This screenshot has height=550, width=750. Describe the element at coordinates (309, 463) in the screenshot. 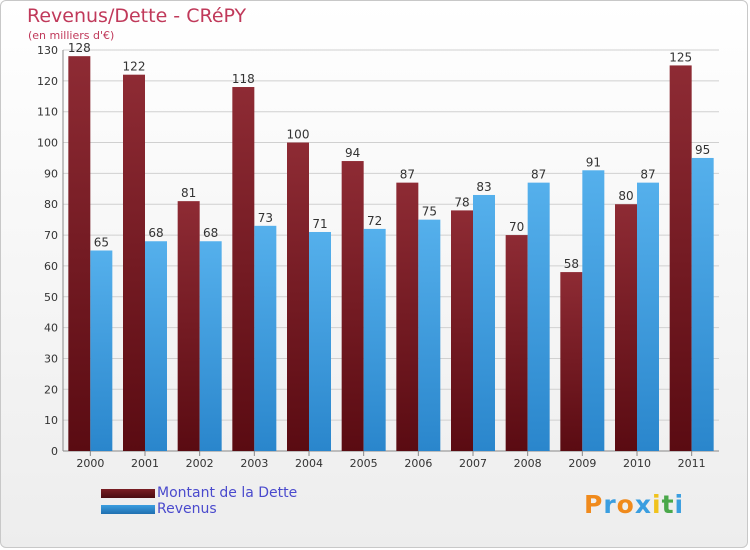

I see `x-tick-label: 2004` at that location.